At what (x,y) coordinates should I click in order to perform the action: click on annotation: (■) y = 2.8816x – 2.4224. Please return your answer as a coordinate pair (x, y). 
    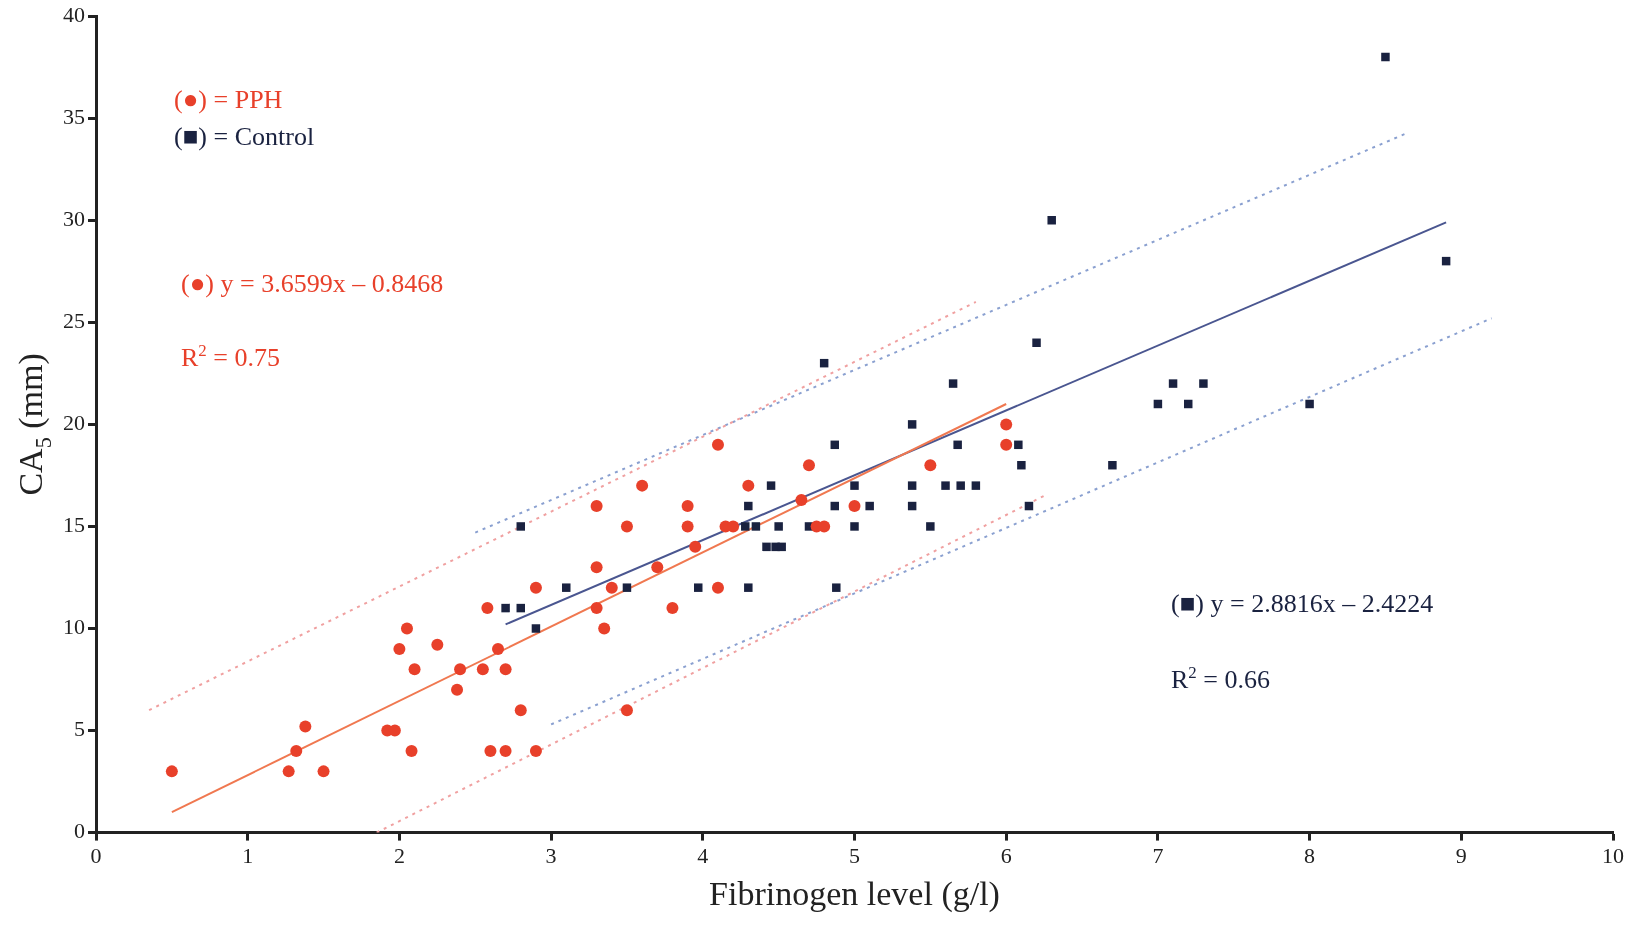
    Looking at the image, I should click on (1302, 603).